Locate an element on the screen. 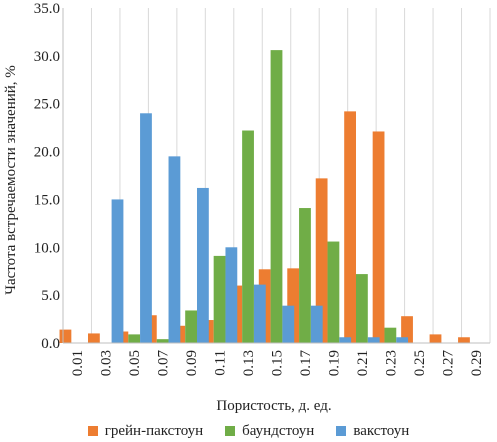 The width and height of the screenshot is (497, 442). x-tick-label: 0.15 is located at coordinates (278, 363).